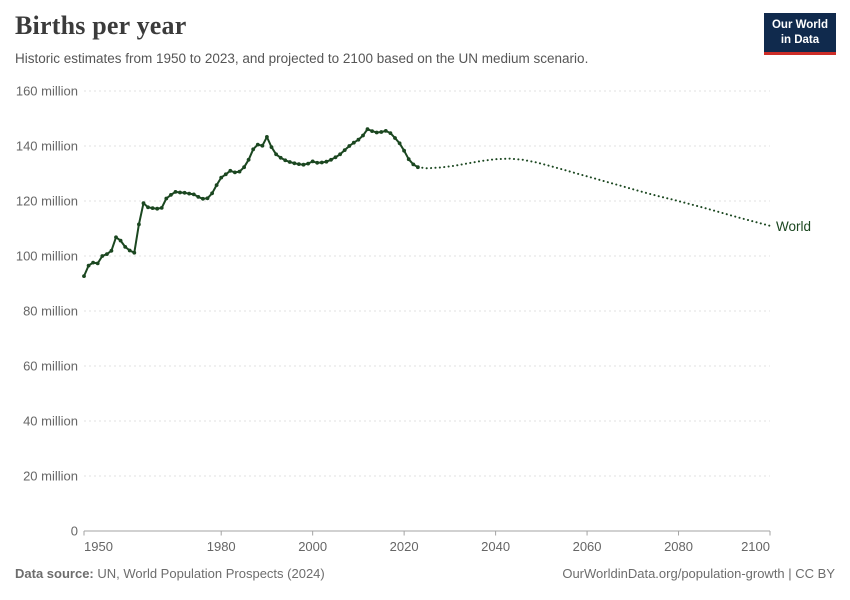  What do you see at coordinates (495, 546) in the screenshot?
I see `x-axis-tick-label: 2040` at bounding box center [495, 546].